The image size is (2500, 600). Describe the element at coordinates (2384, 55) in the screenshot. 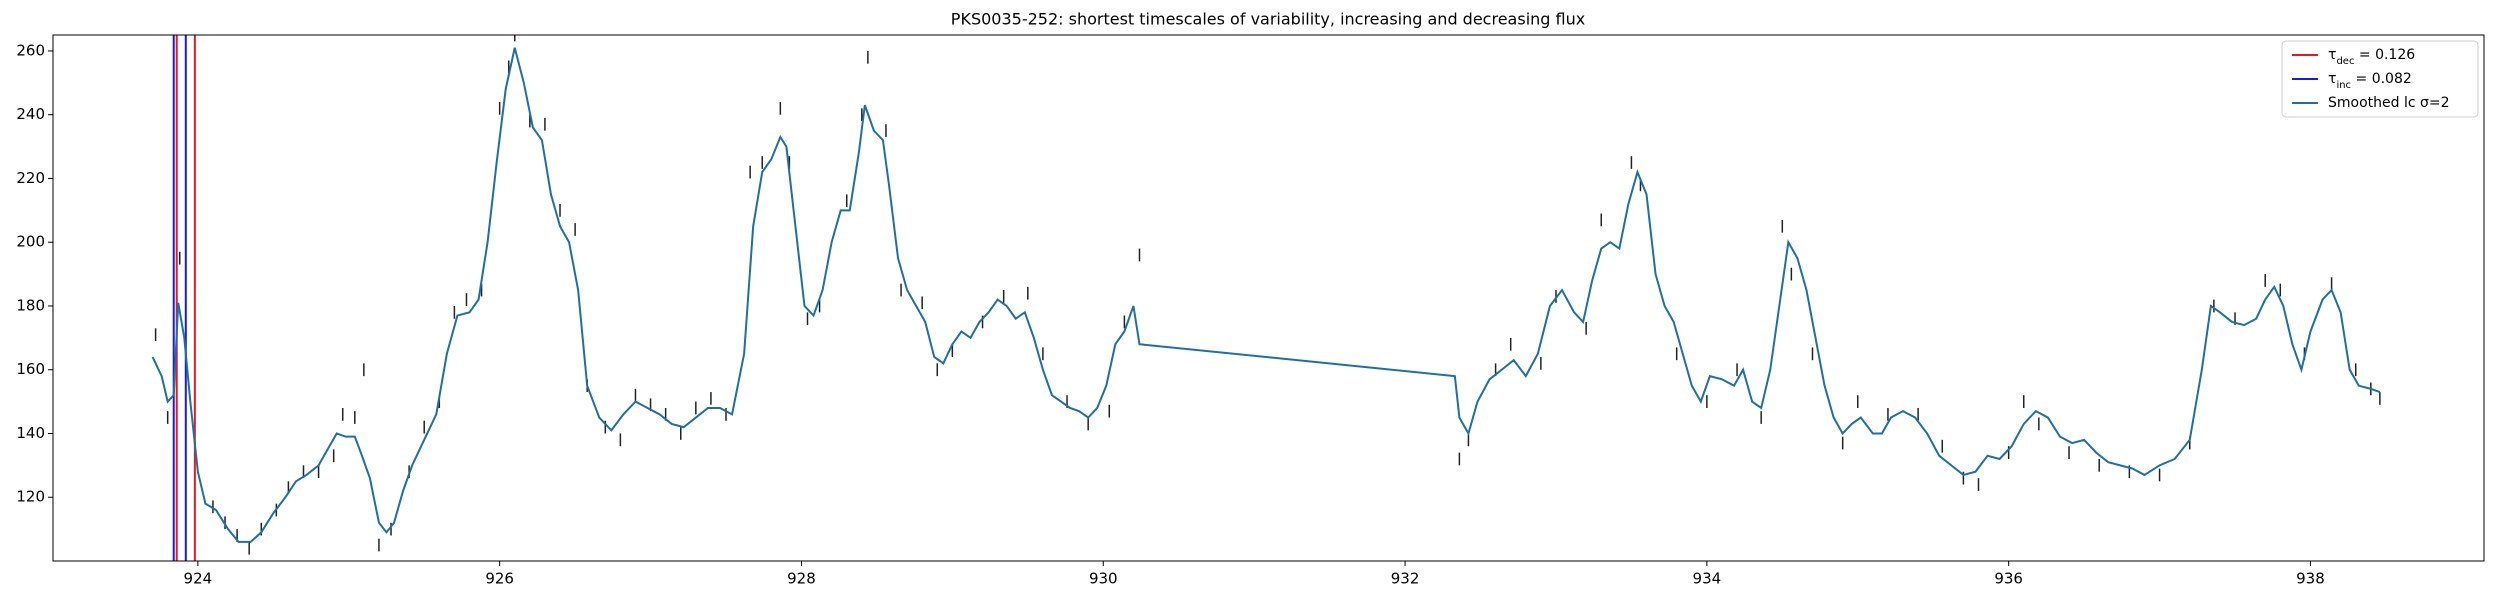

I see `legend-label-part: = 0.126` at that location.